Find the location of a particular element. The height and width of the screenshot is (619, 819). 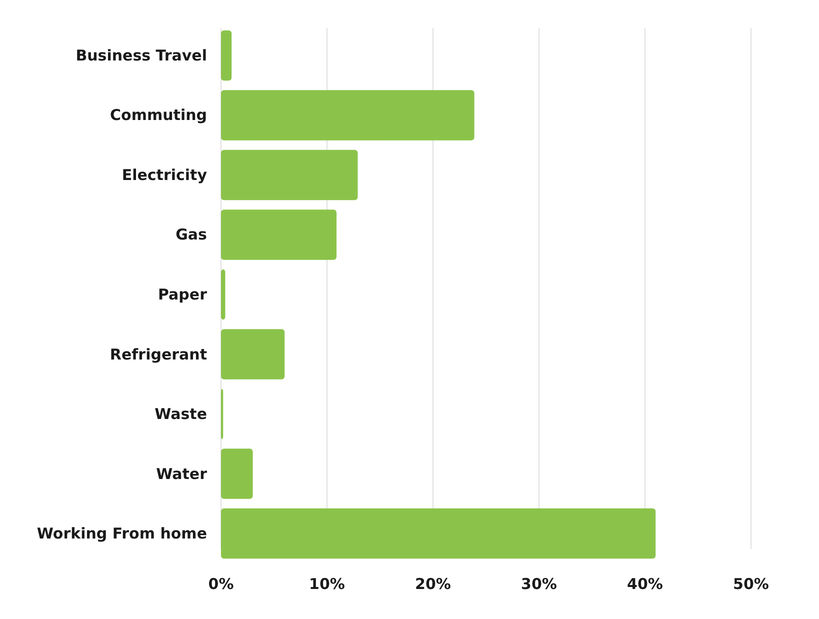

x-tick-label: 10% is located at coordinates (327, 584).